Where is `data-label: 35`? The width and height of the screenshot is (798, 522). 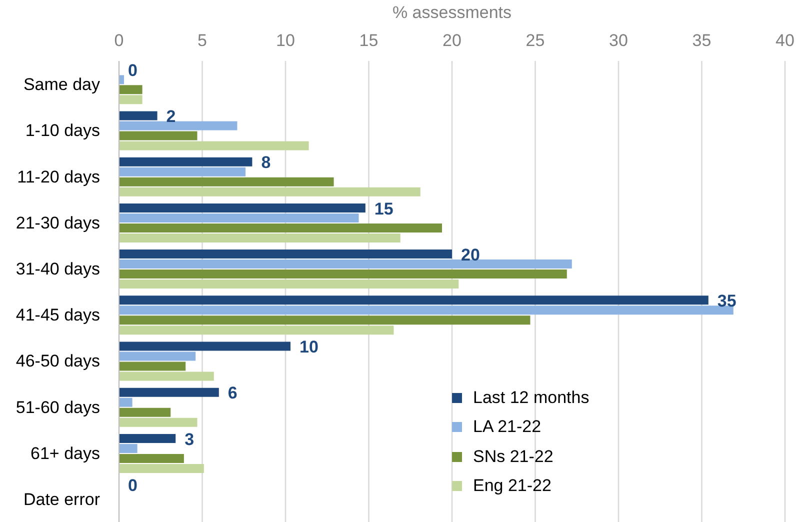 data-label: 35 is located at coordinates (726, 301).